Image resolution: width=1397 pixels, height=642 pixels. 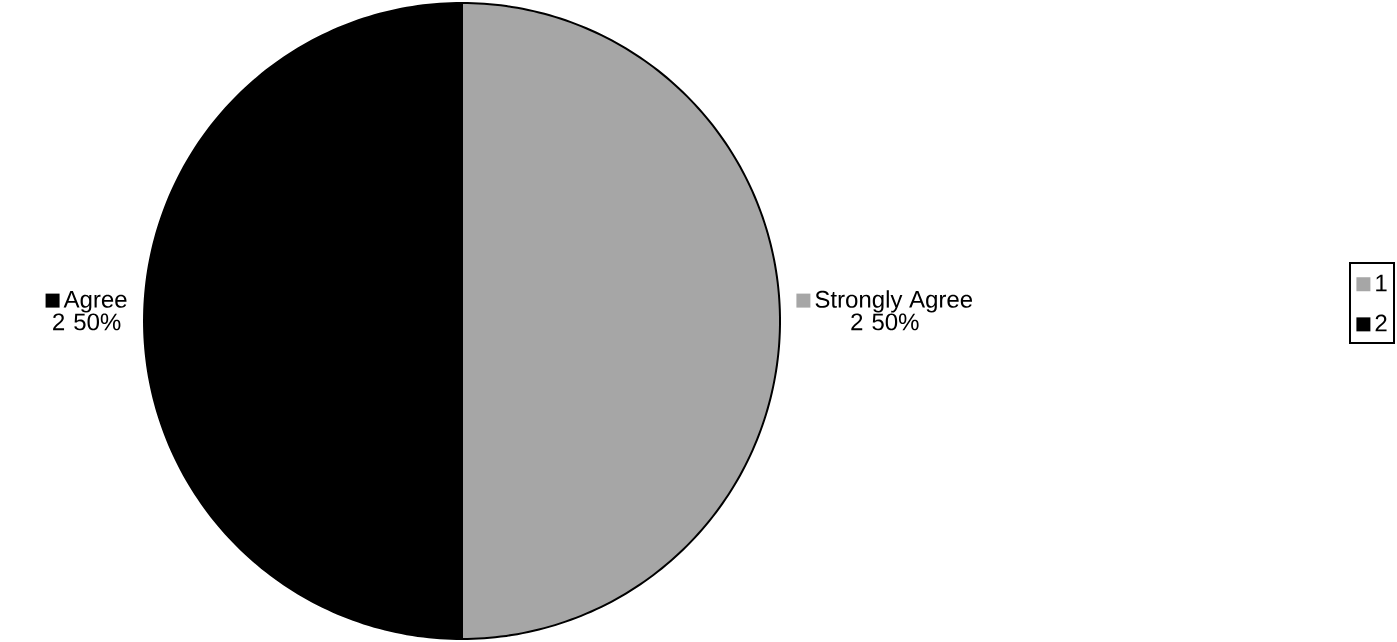 I want to click on text: 1, so click(x=1381, y=283).